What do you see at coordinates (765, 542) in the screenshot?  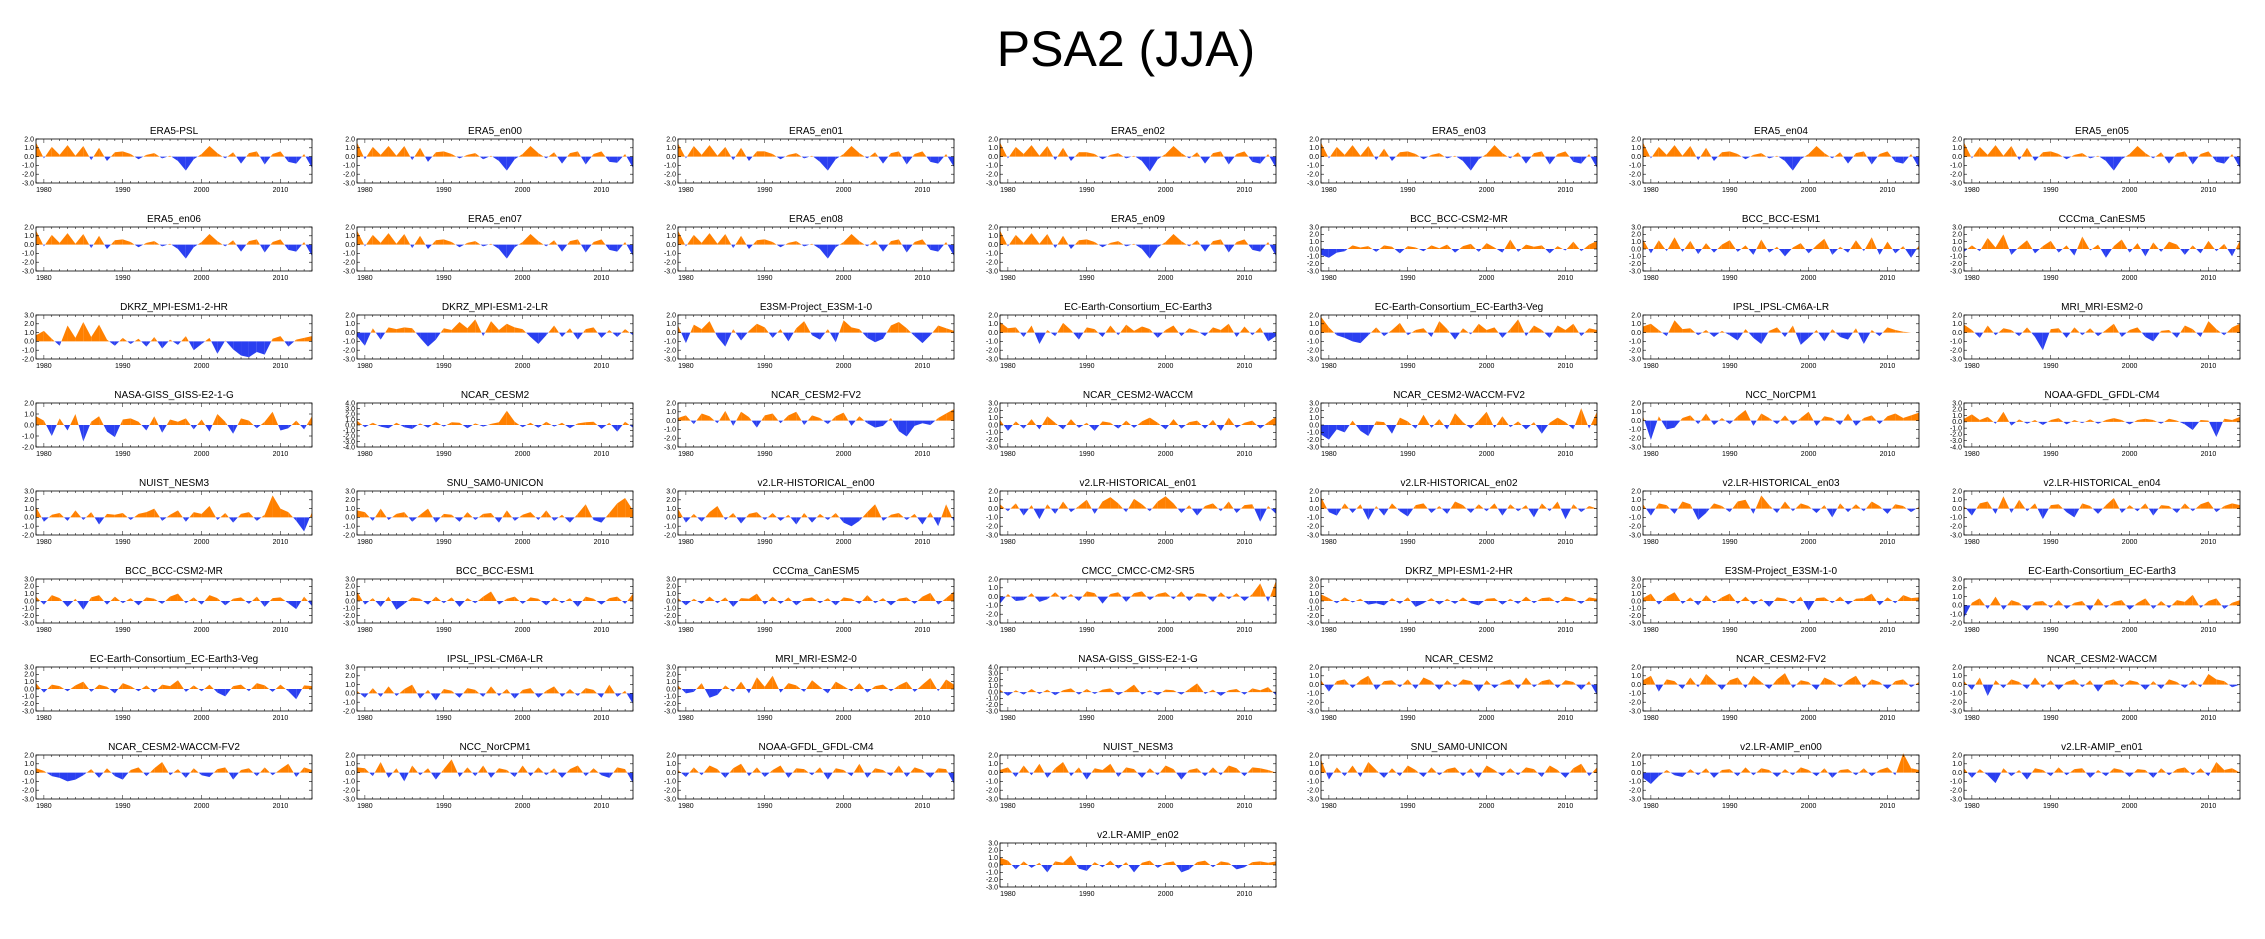 I see `x-tick-label: 1990` at bounding box center [765, 542].